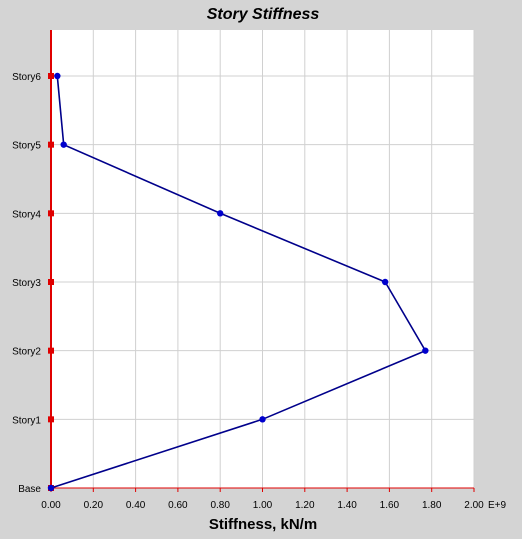 This screenshot has height=539, width=522. I want to click on x-tick-label: 0.00, so click(51, 505).